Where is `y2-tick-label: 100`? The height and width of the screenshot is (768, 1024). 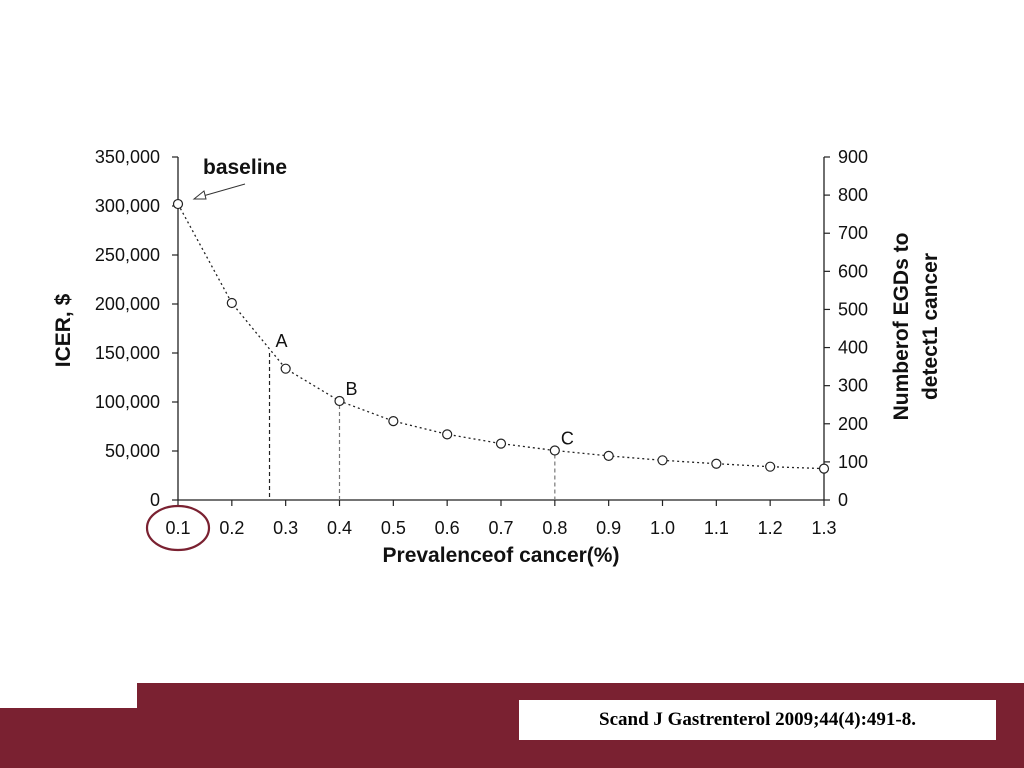 y2-tick-label: 100 is located at coordinates (853, 462).